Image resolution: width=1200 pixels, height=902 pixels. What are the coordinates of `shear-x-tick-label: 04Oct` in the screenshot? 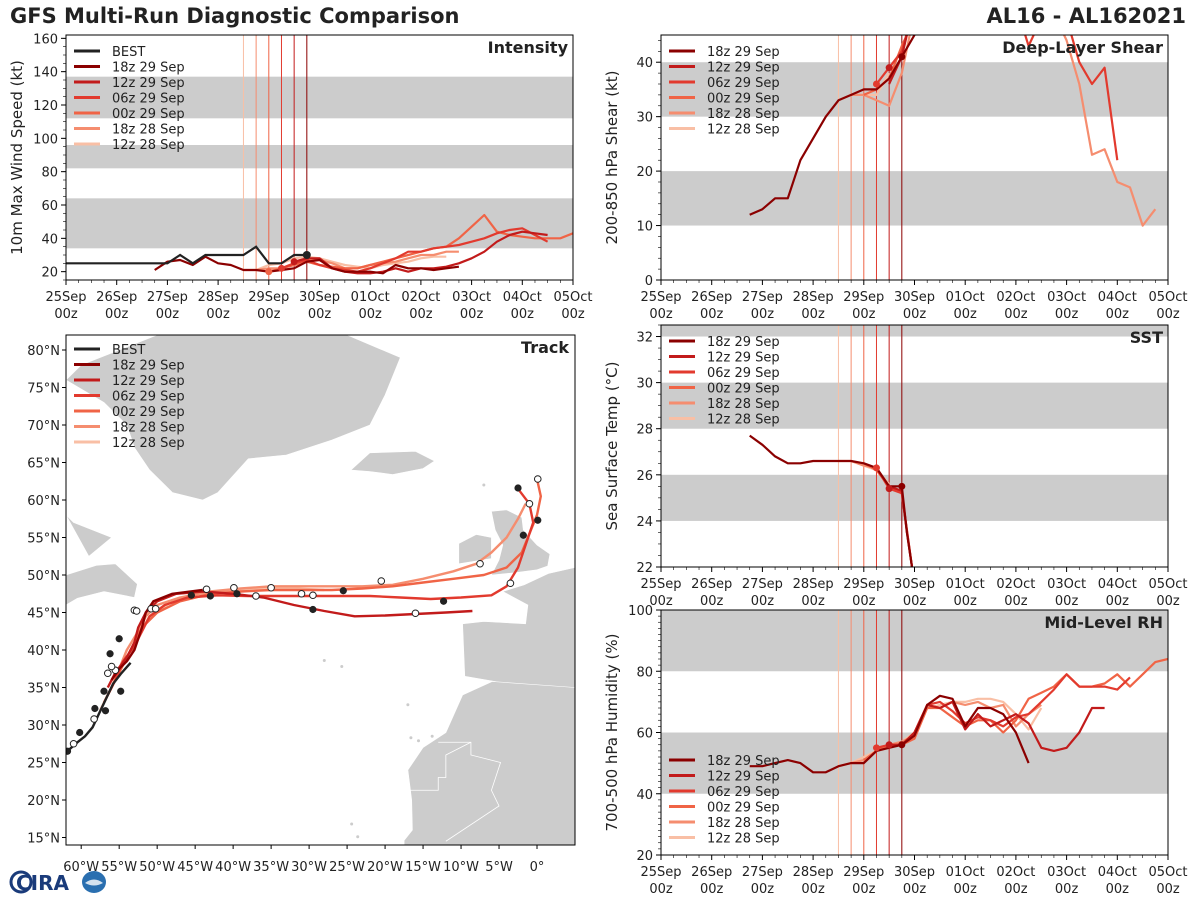 It's located at (1117, 297).